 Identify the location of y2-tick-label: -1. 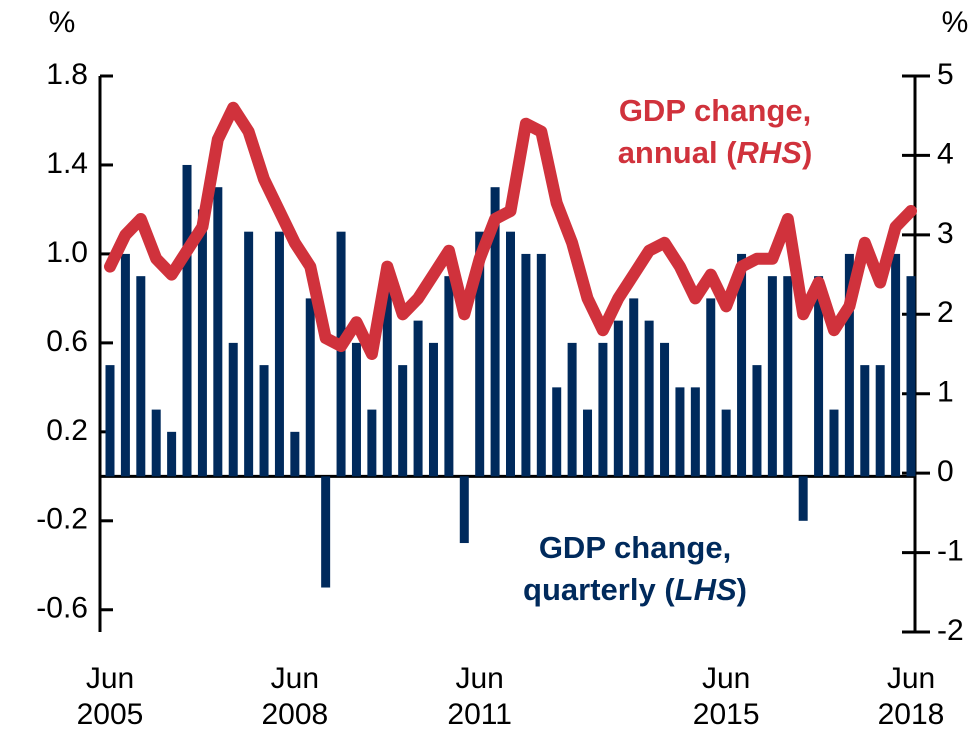
(950, 550).